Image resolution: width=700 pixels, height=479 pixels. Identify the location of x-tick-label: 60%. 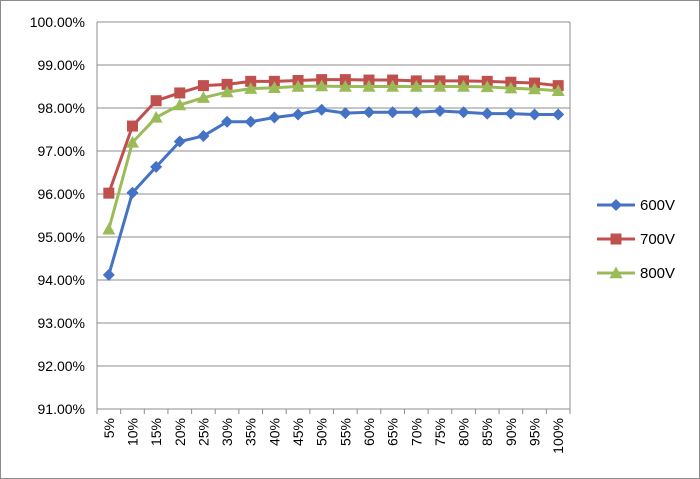
(369, 432).